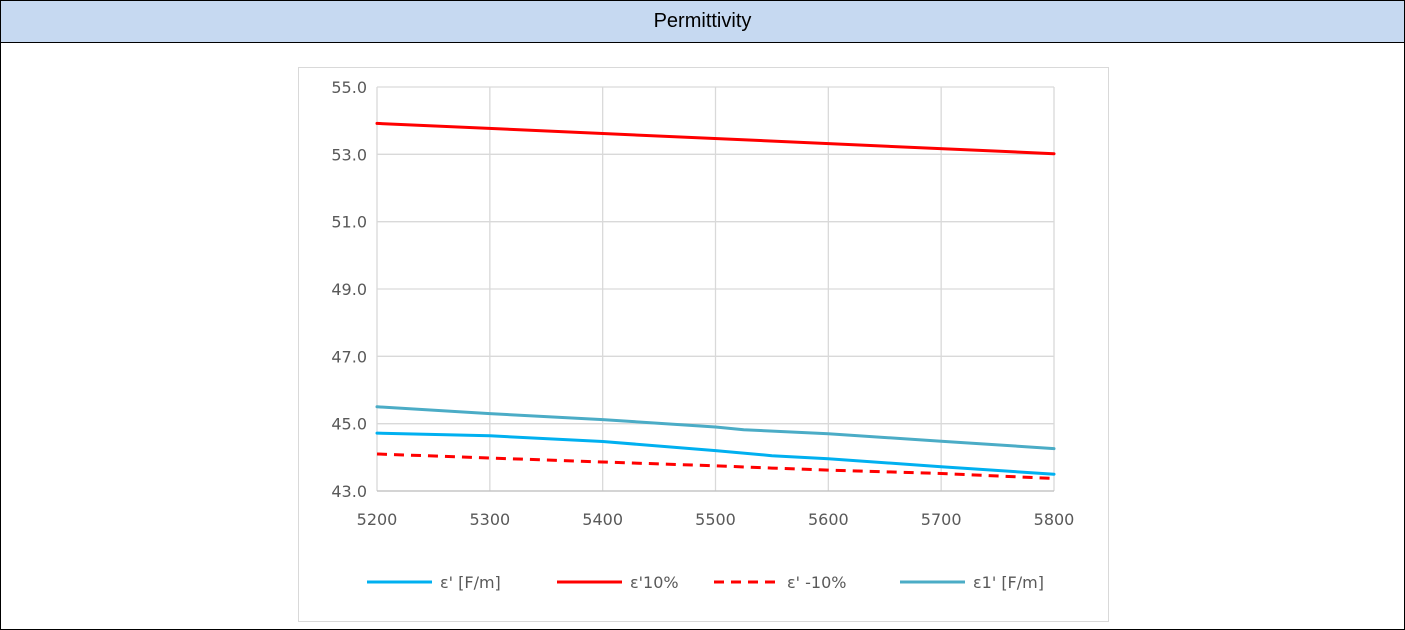 This screenshot has height=630, width=1405. What do you see at coordinates (816, 582) in the screenshot?
I see `legend-label-3: ε' -10%` at bounding box center [816, 582].